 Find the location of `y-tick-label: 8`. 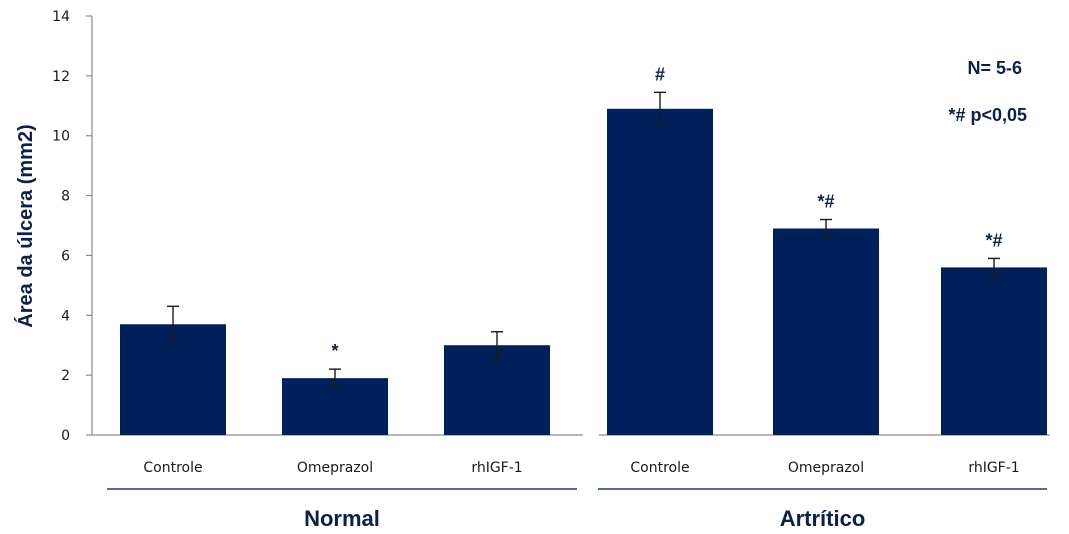

y-tick-label: 8 is located at coordinates (65, 197).